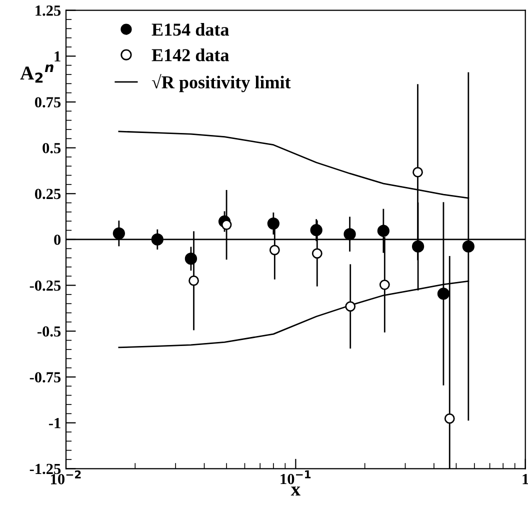  What do you see at coordinates (54, 423) in the screenshot?
I see `y-tick-label: -1` at bounding box center [54, 423].